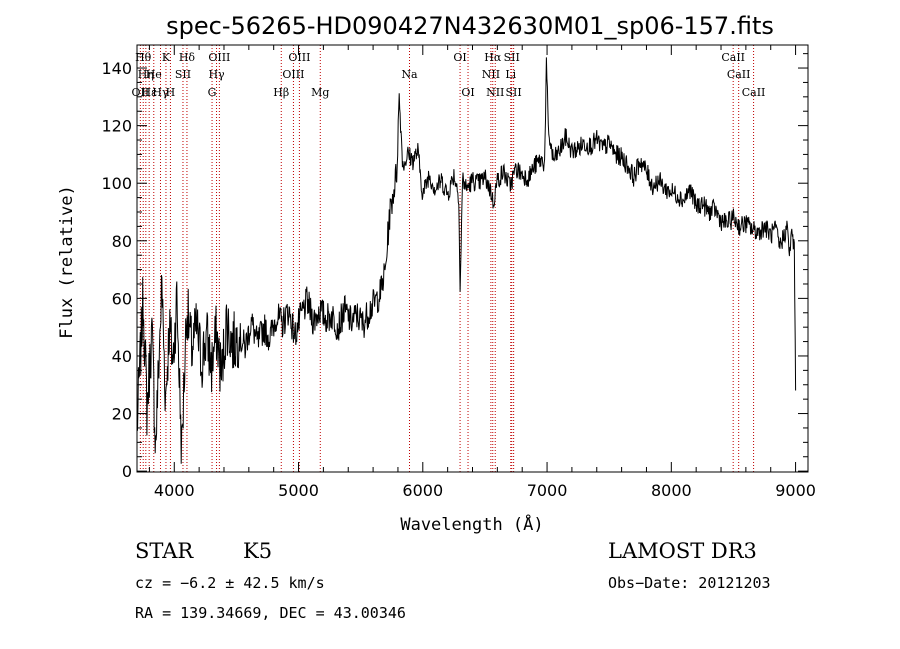 The width and height of the screenshot is (900, 649). What do you see at coordinates (140, 92) in the screenshot?
I see `line-label: OII` at bounding box center [140, 92].